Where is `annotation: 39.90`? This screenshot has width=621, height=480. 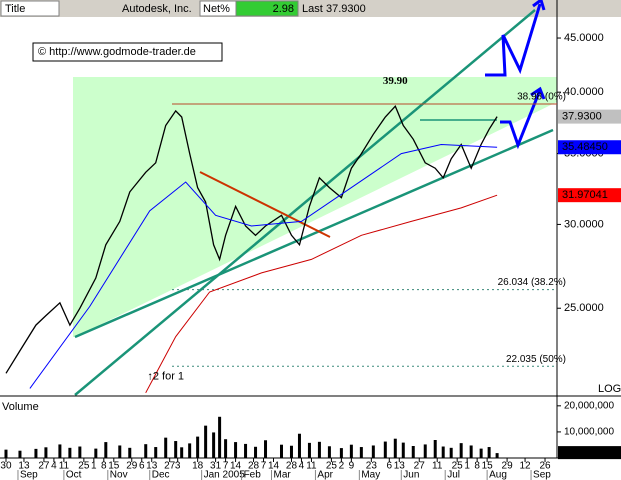 annotation: 39.90 is located at coordinates (395, 81).